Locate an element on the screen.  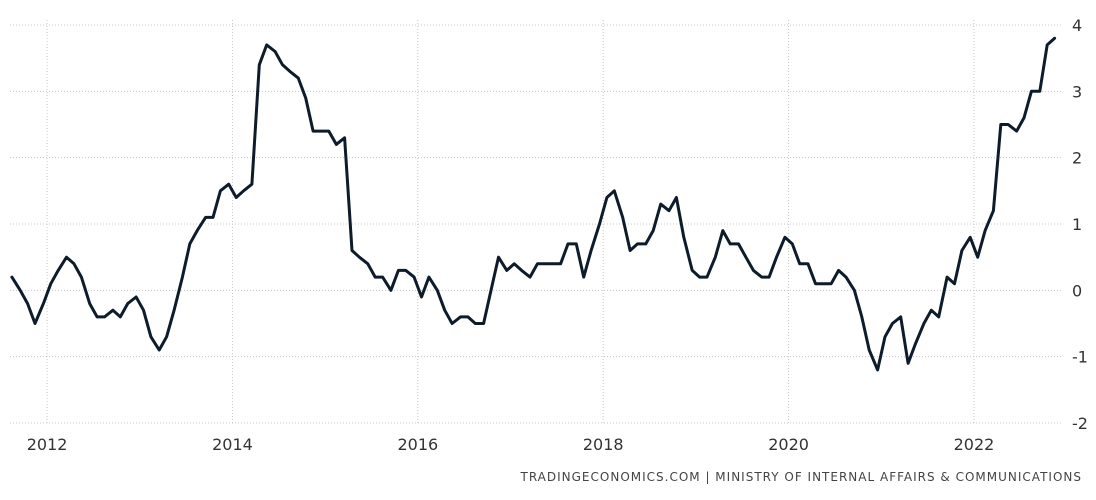
x-tick-label: 2014 is located at coordinates (232, 444).